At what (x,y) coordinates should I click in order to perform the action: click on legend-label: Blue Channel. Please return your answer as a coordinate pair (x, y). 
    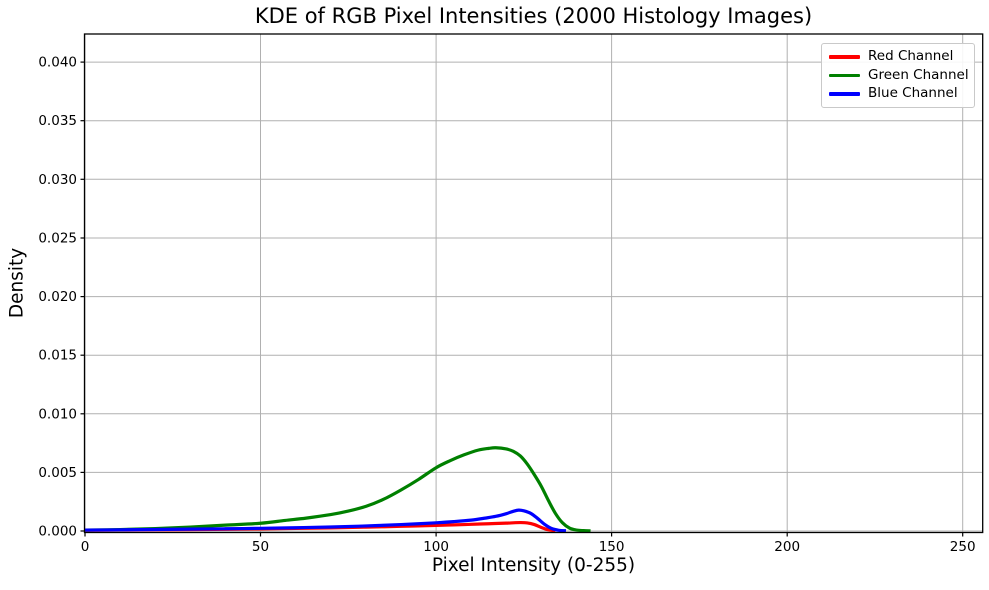
    Looking at the image, I should click on (913, 93).